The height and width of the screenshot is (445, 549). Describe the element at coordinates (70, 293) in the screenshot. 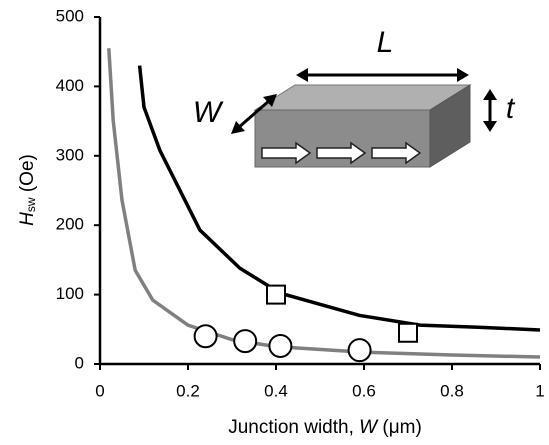

I see `y-tick-label: 100` at that location.